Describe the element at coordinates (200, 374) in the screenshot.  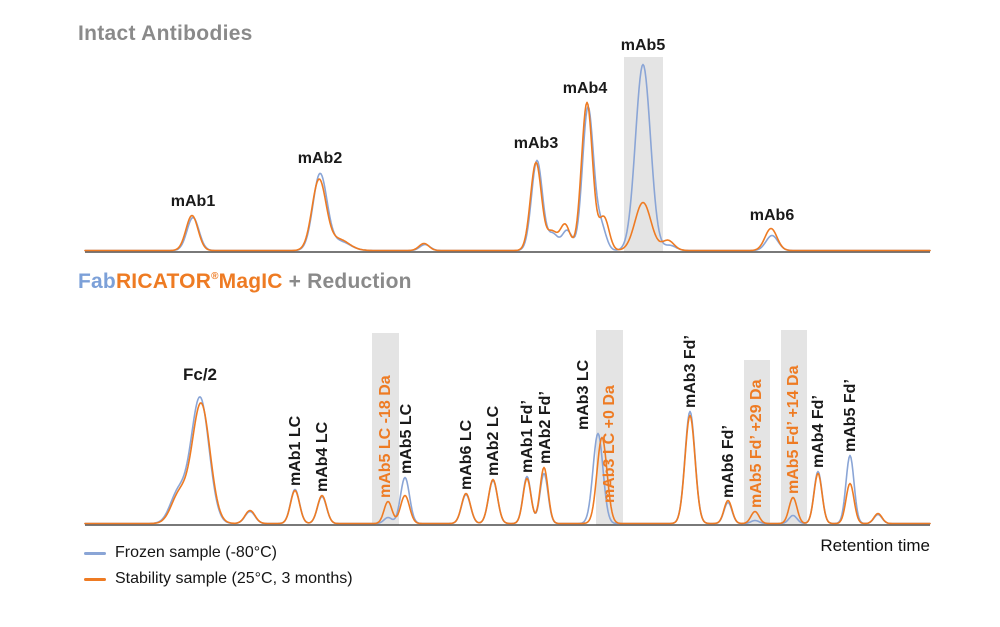
I see `peak-label-fc-2: Fc/2` at that location.